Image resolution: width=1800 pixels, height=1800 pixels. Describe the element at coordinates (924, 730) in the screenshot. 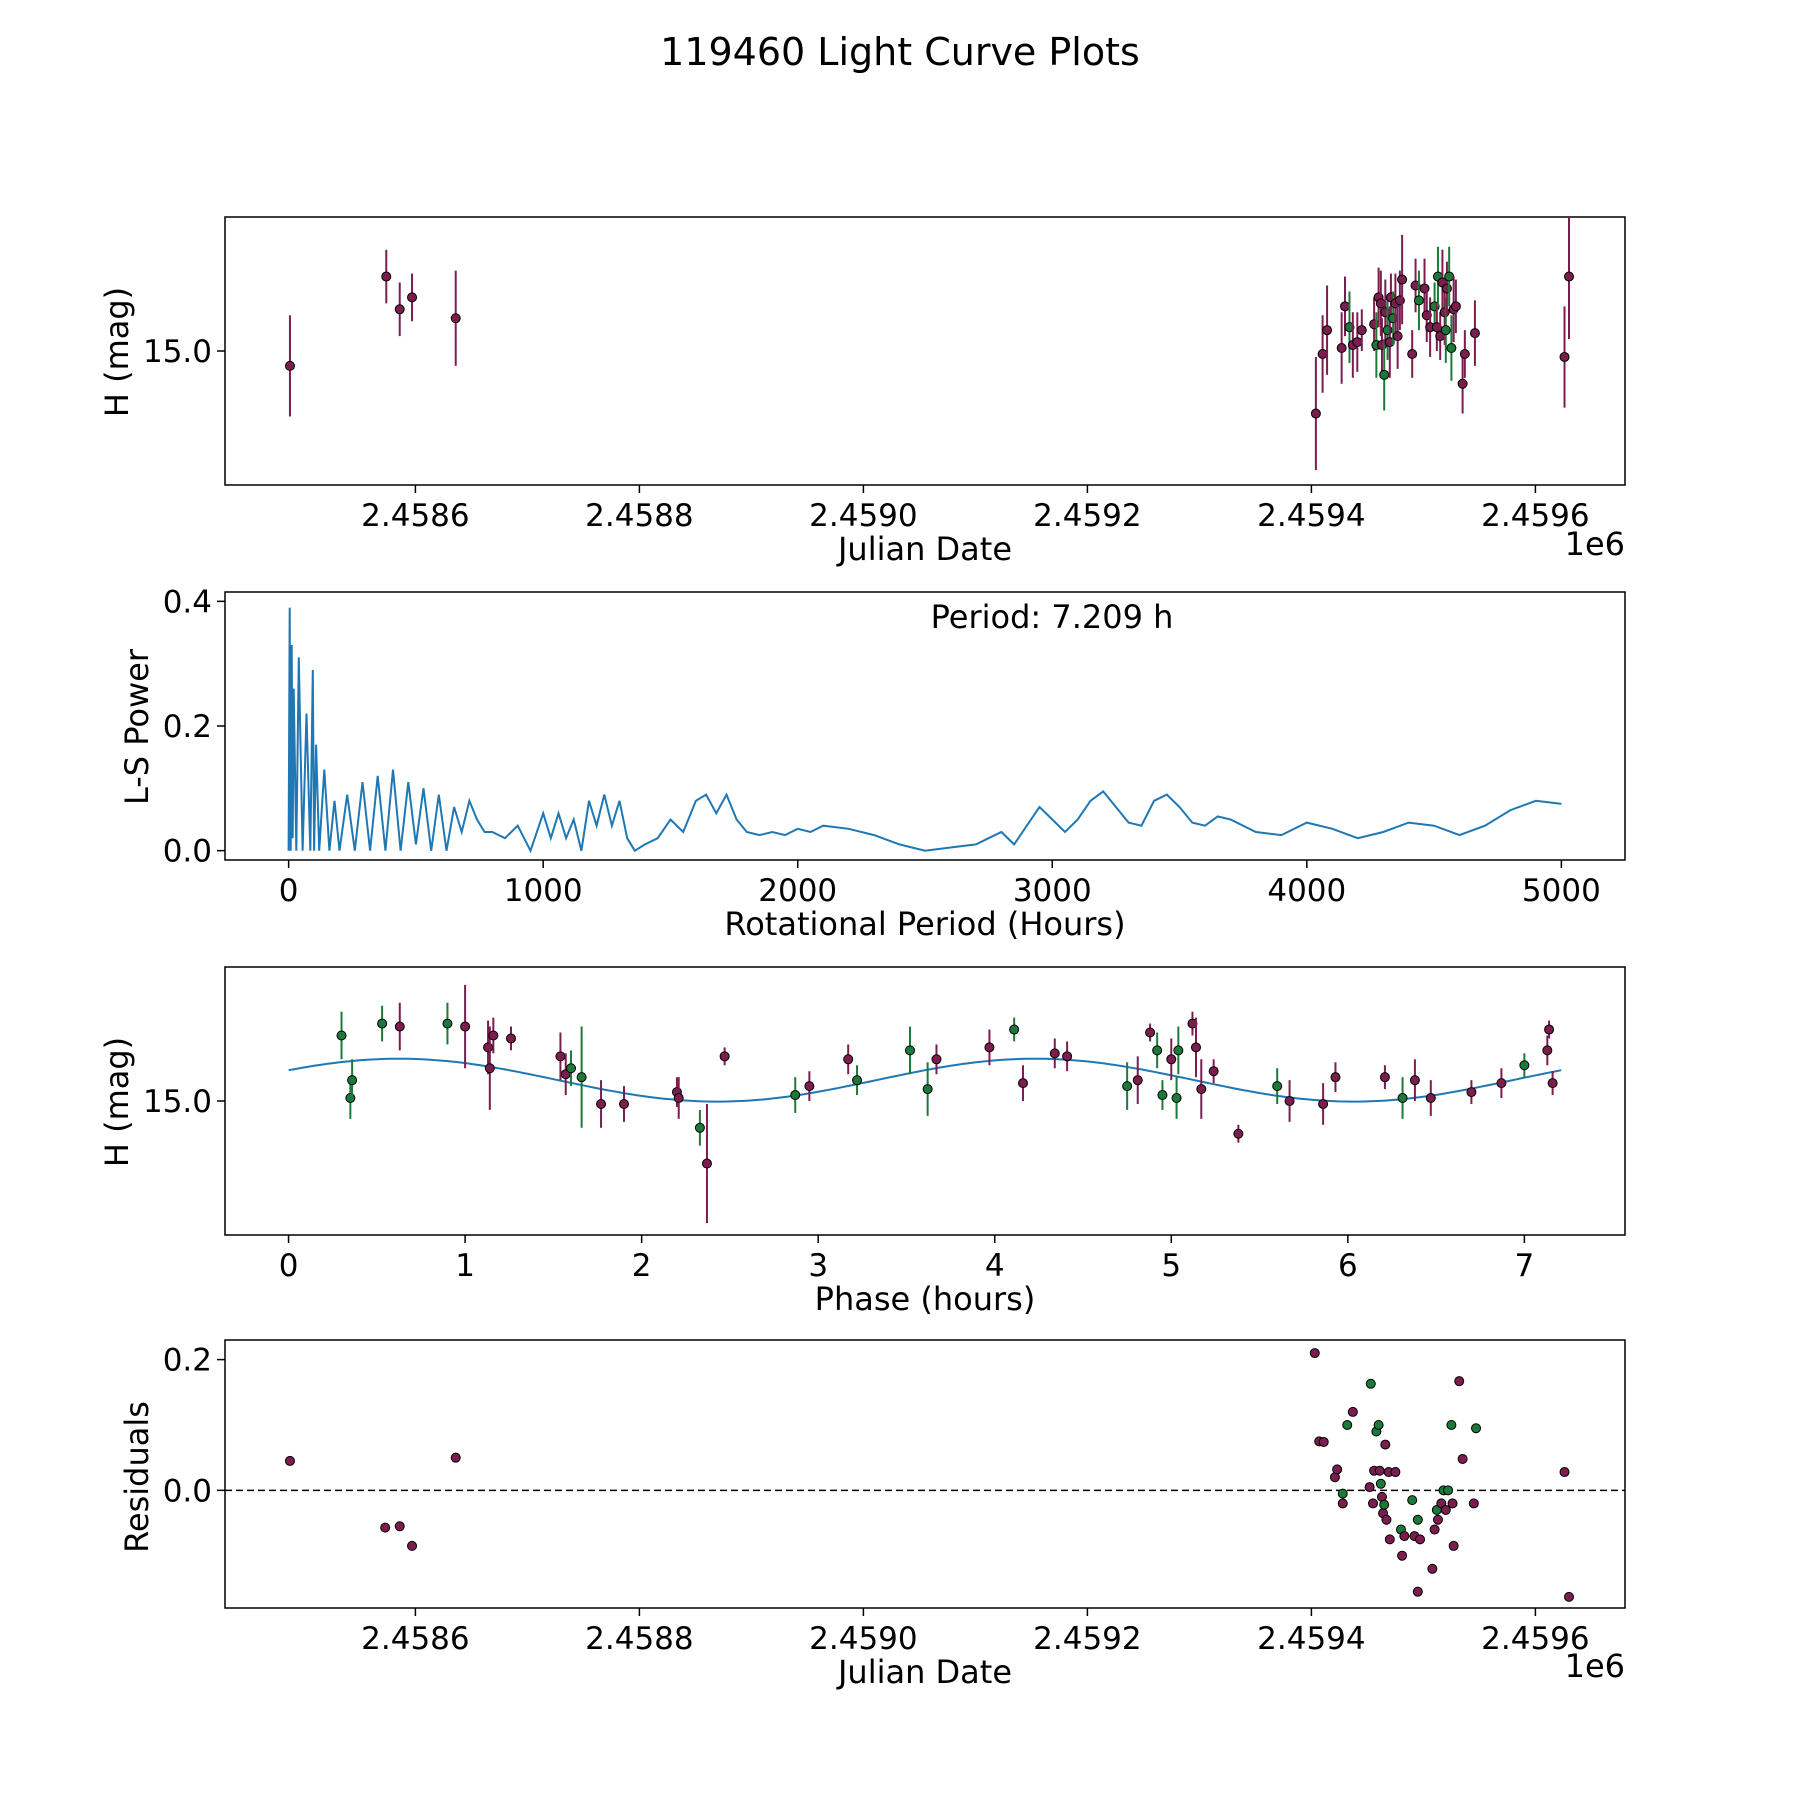

I see `periodogram-line` at that location.